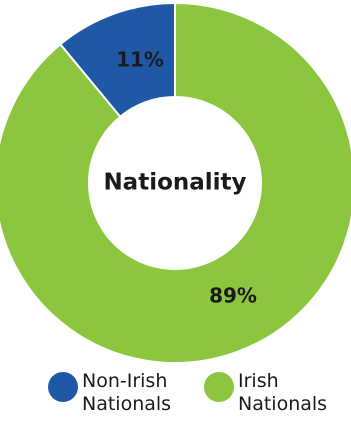 This screenshot has width=351, height=421. What do you see at coordinates (63, 387) in the screenshot?
I see `legend-swatch-non-irish` at bounding box center [63, 387].